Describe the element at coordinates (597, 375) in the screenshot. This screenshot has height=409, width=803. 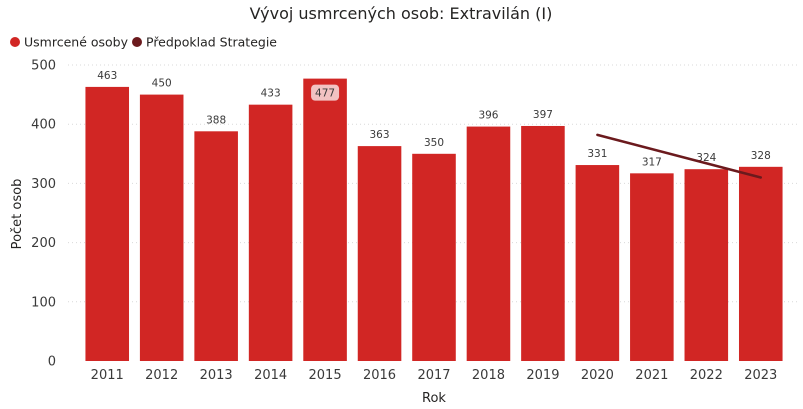
I see `x-tick-label: 2020` at that location.